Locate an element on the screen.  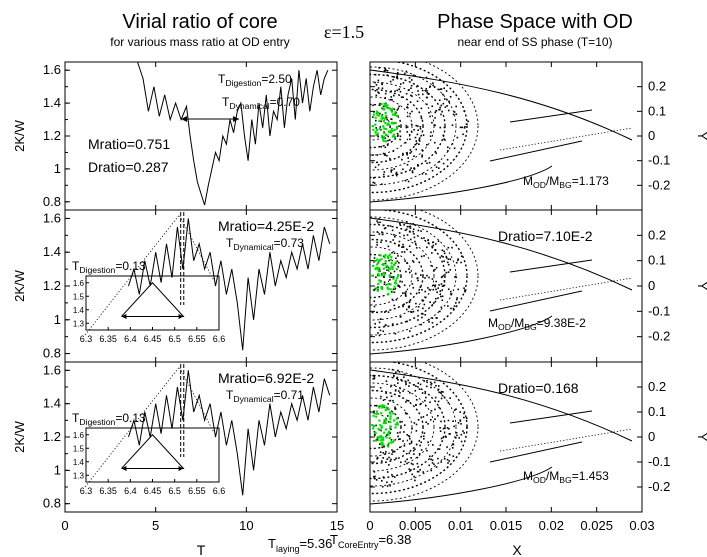
y-tick-label: -0.1 is located at coordinates (659, 310).